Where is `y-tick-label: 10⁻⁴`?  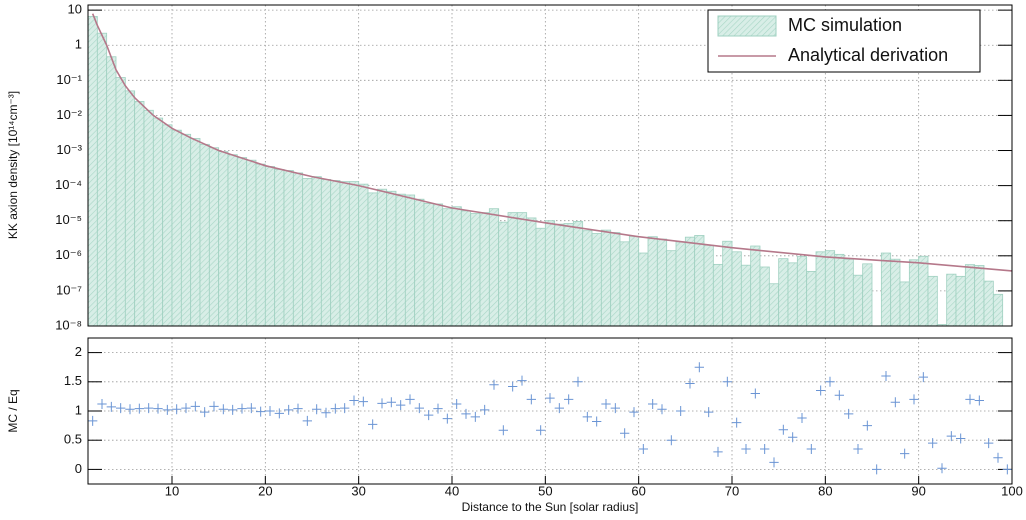
y-tick-label: 10⁻⁴ is located at coordinates (68, 184).